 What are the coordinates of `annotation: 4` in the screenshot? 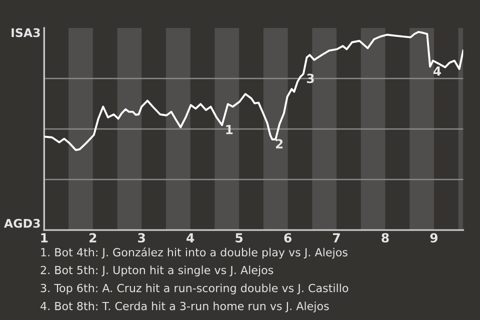 It's located at (437, 71).